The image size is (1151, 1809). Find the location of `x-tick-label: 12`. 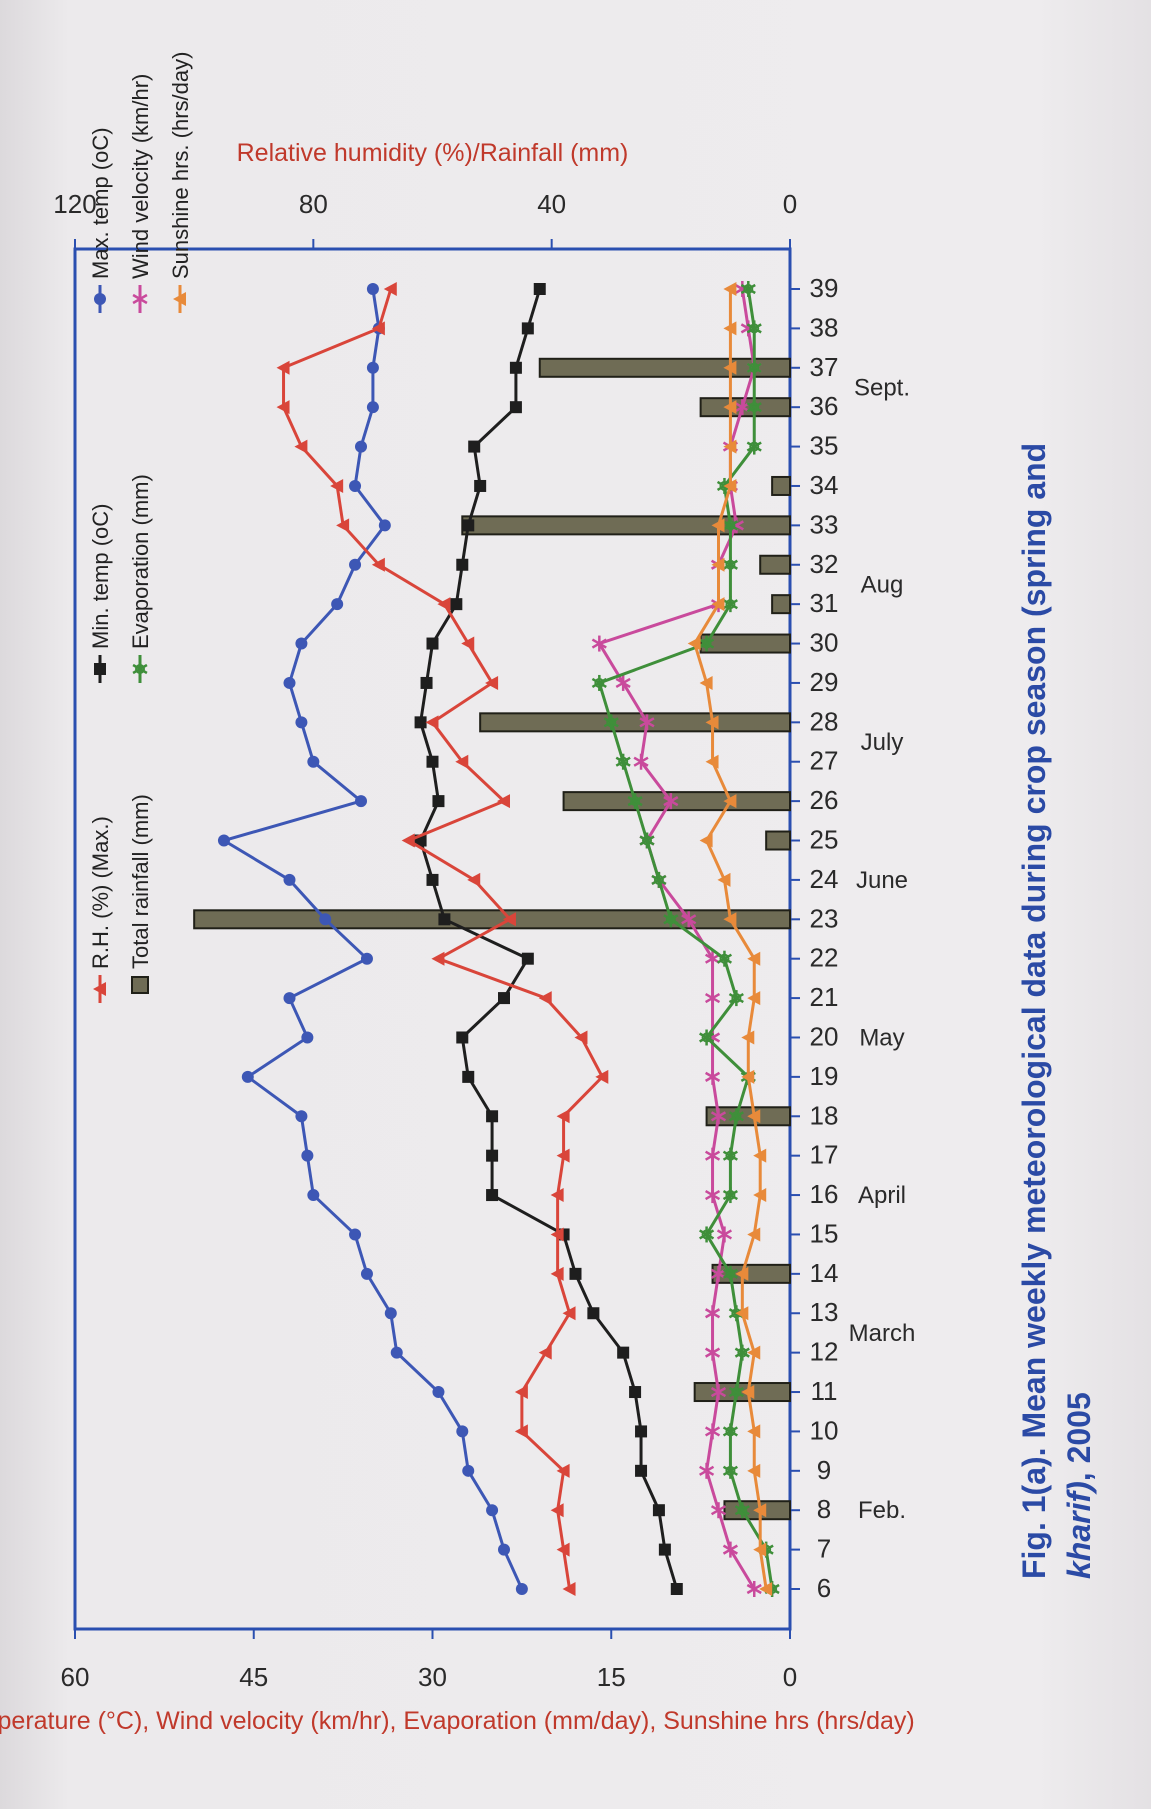

x-tick-label: 12 is located at coordinates (824, 1352).